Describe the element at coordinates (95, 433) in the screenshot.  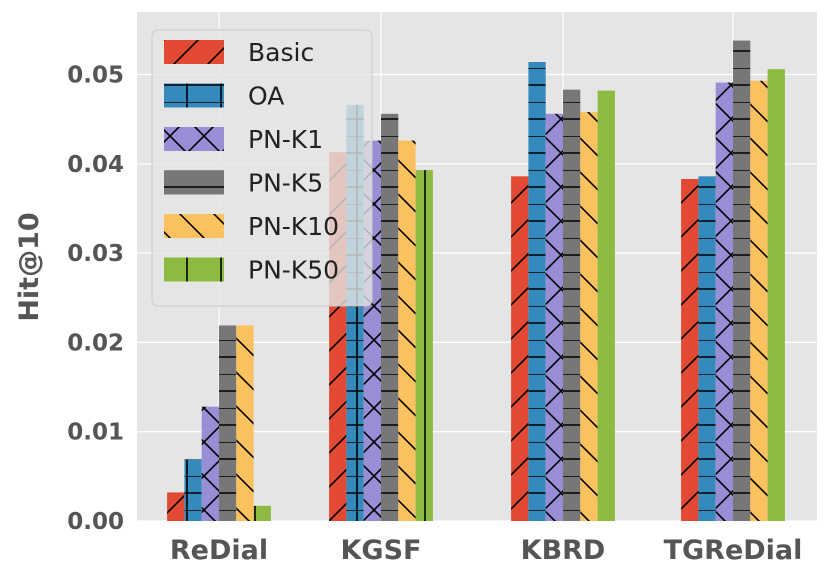
I see `y-tick-label: 0.01` at that location.